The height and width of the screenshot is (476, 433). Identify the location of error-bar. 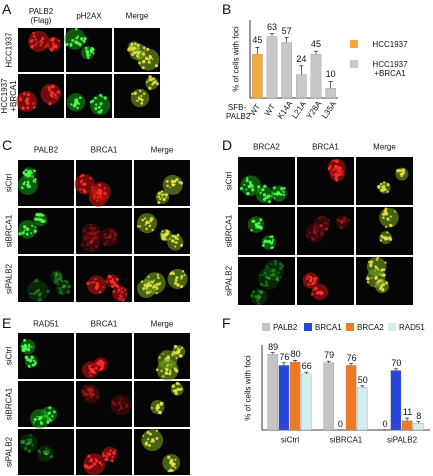
(407, 419).